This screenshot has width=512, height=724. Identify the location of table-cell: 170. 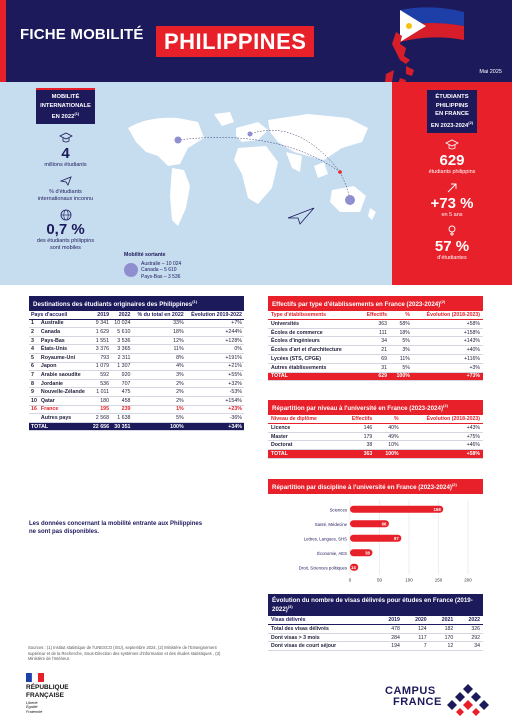
(443, 638).